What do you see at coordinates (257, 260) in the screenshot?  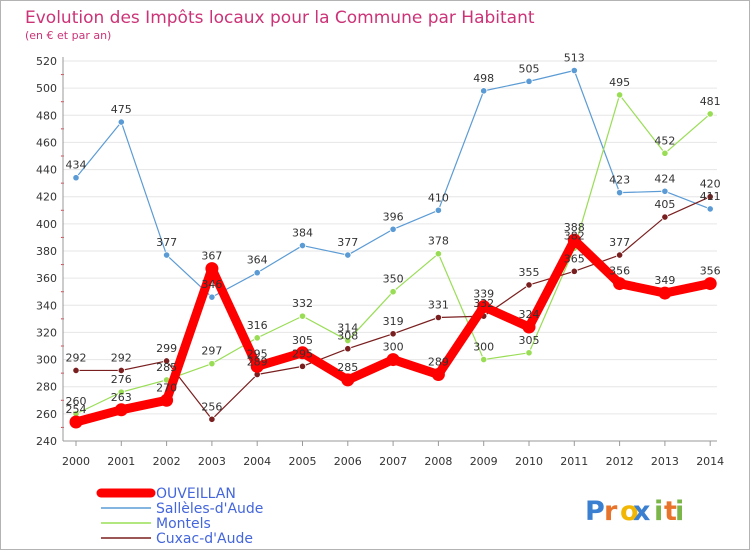 I see `data-label: 364` at bounding box center [257, 260].